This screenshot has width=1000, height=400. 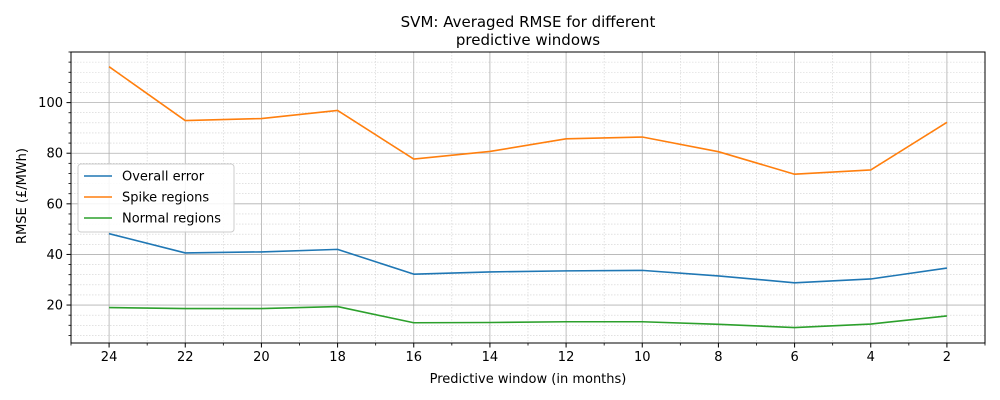 I want to click on x-tick-label: 24, so click(x=109, y=357).